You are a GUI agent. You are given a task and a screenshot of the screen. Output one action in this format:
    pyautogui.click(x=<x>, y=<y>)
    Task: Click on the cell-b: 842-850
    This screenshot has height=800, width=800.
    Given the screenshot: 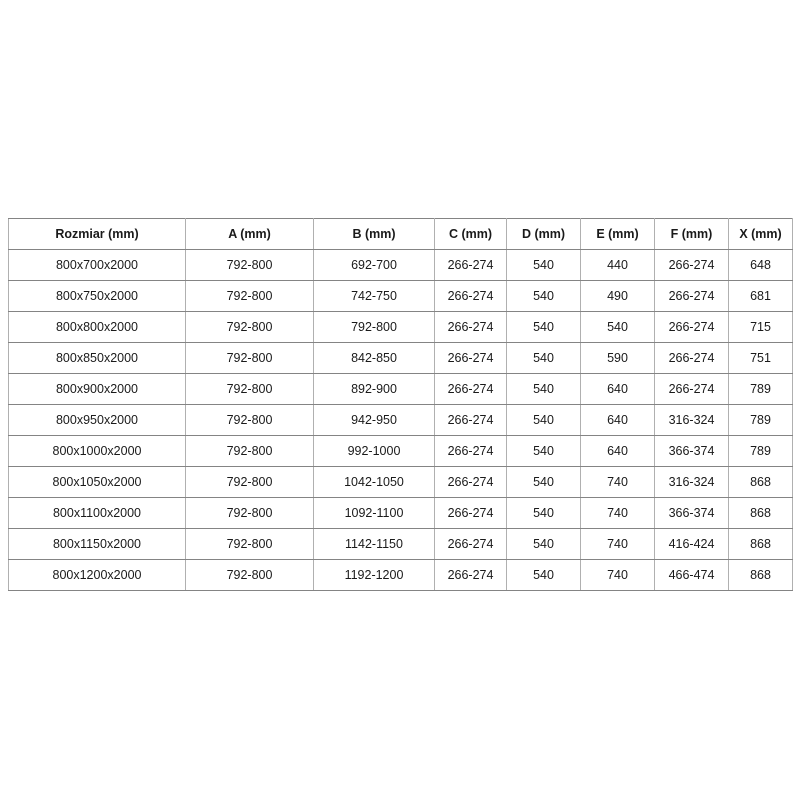 What is the action you would take?
    pyautogui.click(x=374, y=358)
    